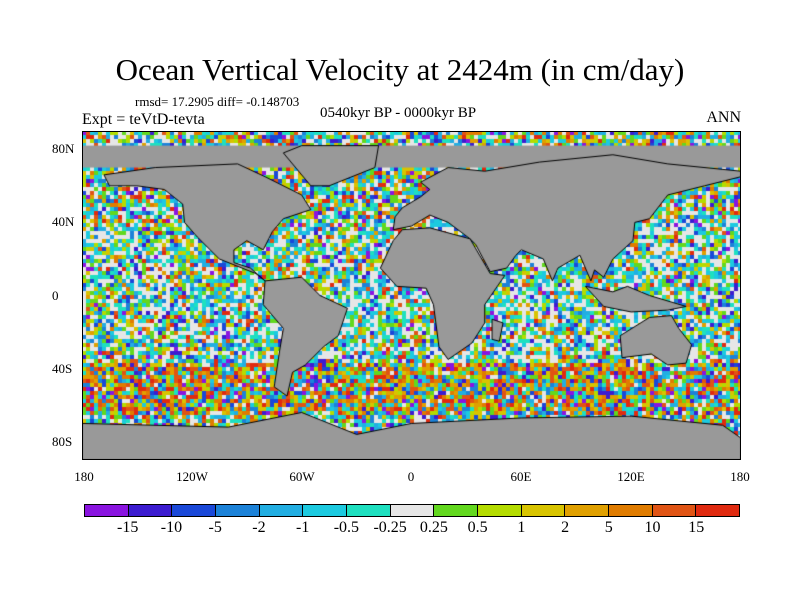  Describe the element at coordinates (143, 119) in the screenshot. I see `experiment-label: Expt = teVtD-tevta` at that location.